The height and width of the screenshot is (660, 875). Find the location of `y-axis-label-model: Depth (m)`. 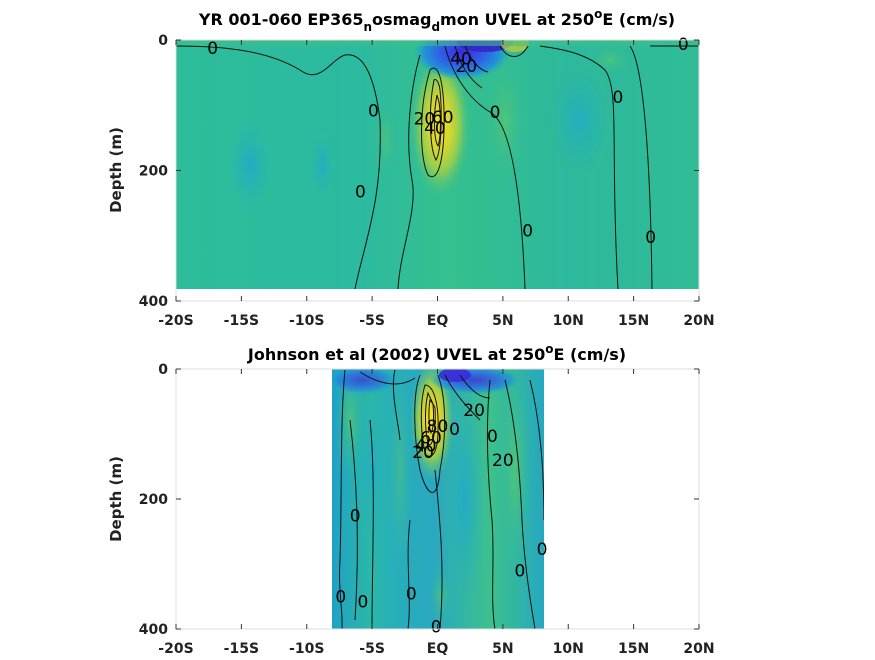

y-axis-label-model: Depth (m) is located at coordinates (116, 170).